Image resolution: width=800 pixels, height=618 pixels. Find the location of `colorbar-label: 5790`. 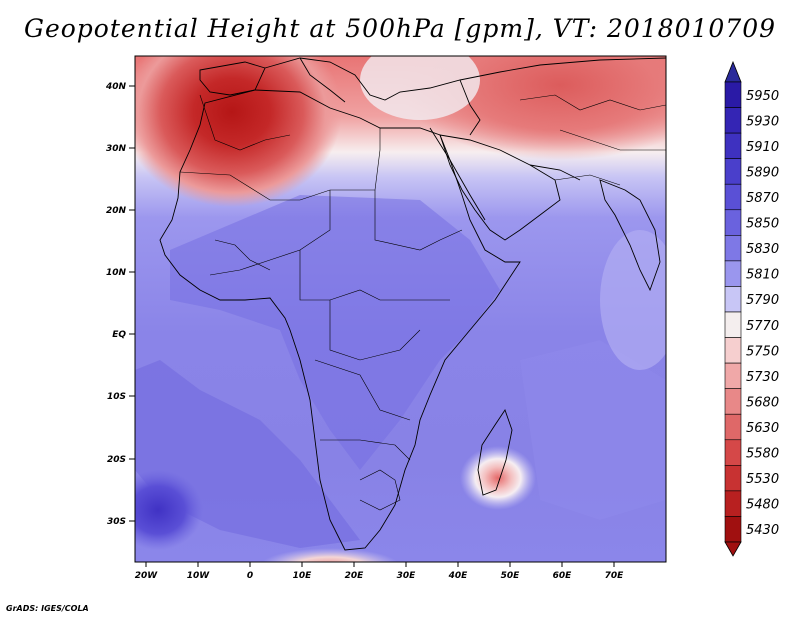

colorbar-label: 5790 is located at coordinates (762, 300).